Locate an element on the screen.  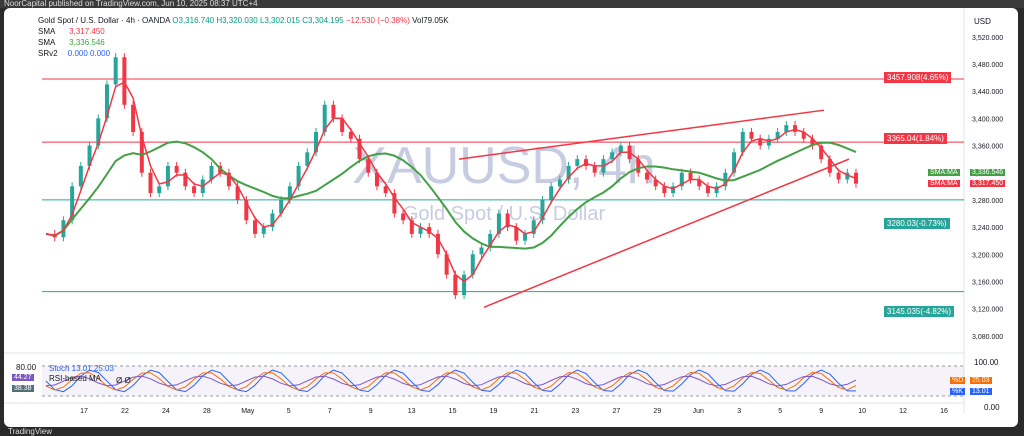
x-tick-label: 19 is located at coordinates (494, 411).